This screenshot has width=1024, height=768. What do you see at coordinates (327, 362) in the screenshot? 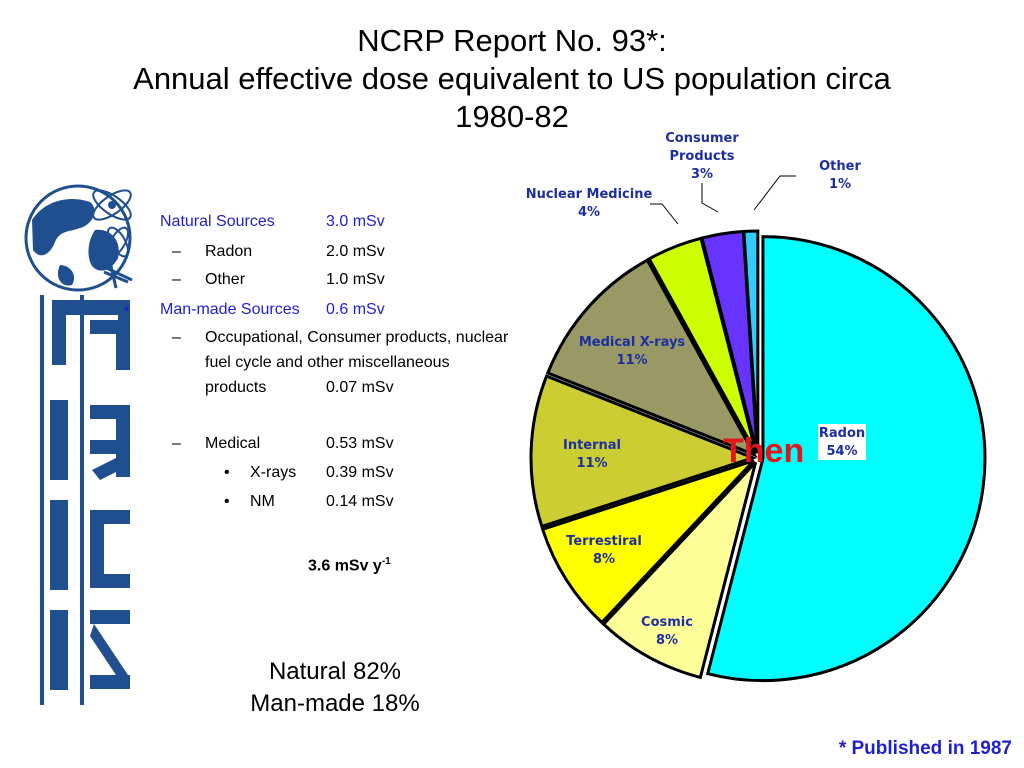
I see `occupational-line-2: fuel cycle and other miscellaneous` at bounding box center [327, 362].